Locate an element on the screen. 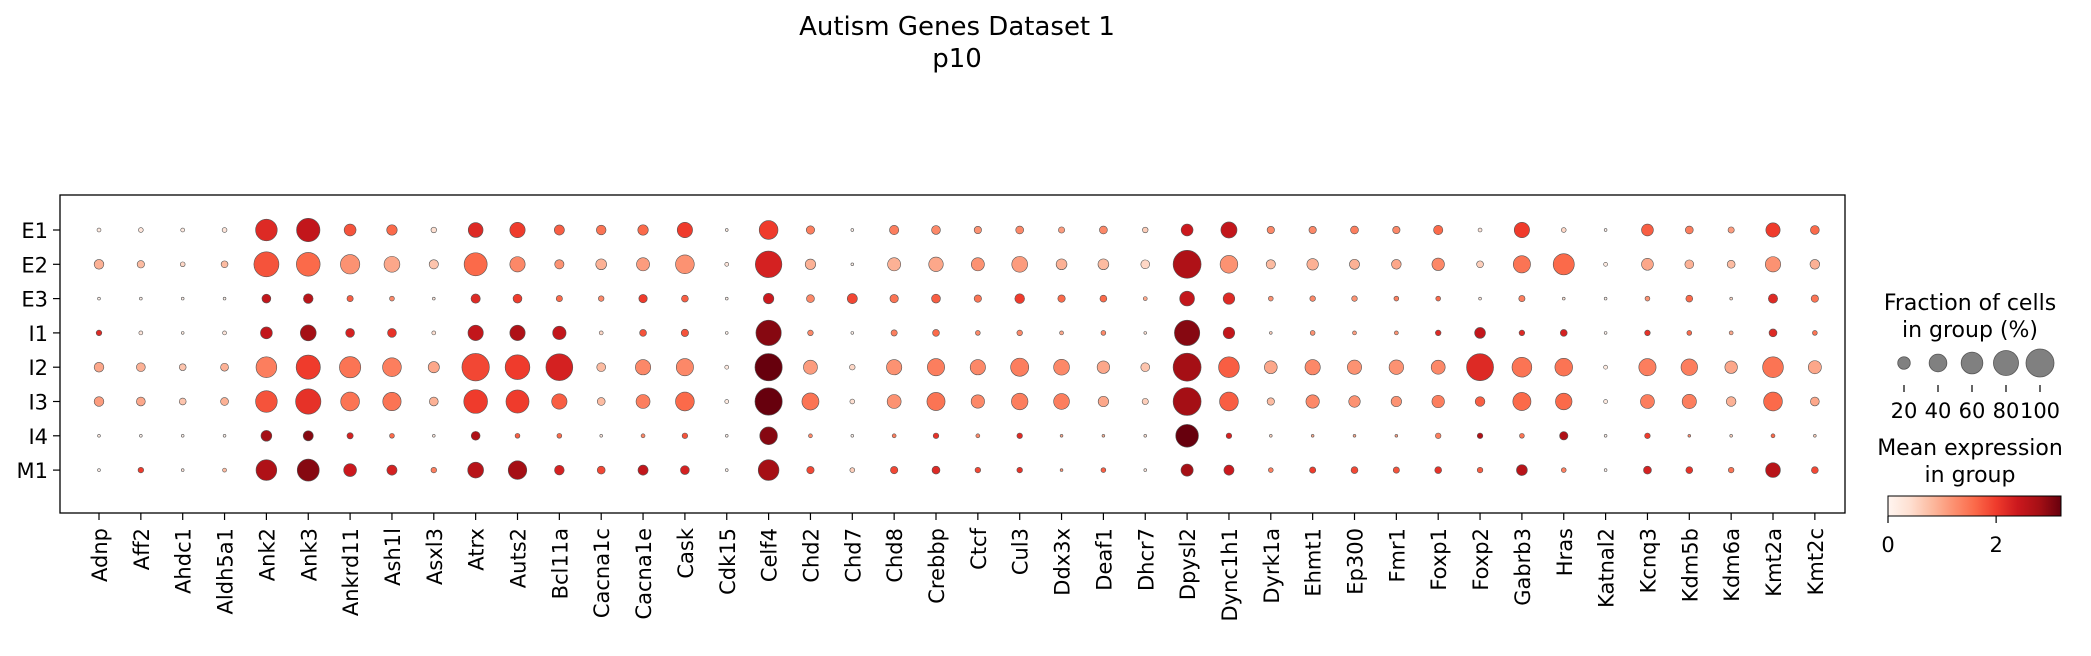  dot-E3-Aff2 is located at coordinates (141, 298).